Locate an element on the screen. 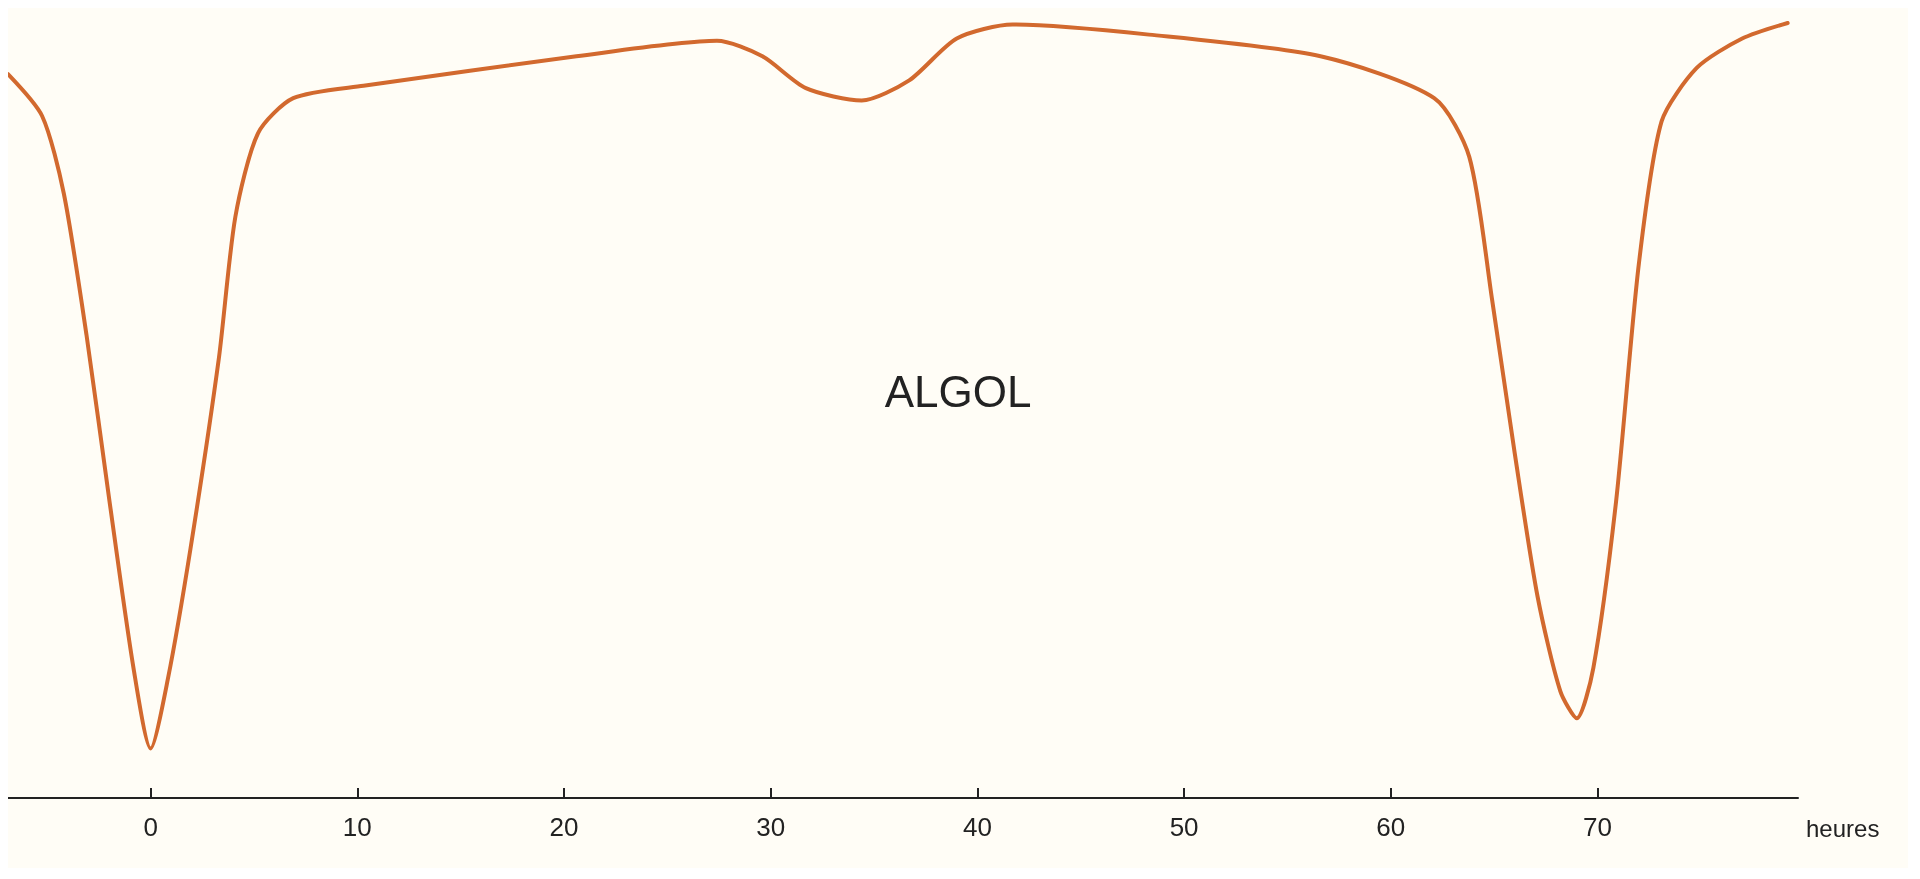 Image resolution: width=1920 pixels, height=879 pixels. x-tick-label: 60 is located at coordinates (1391, 827).